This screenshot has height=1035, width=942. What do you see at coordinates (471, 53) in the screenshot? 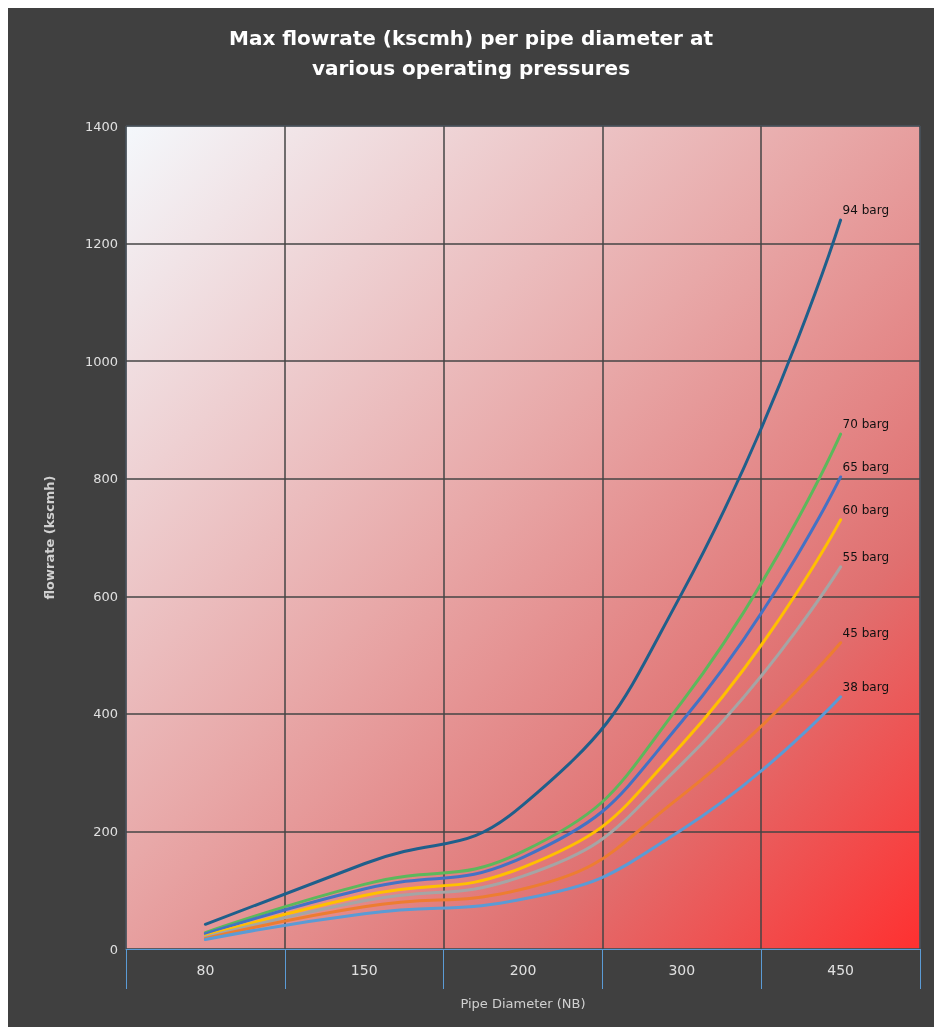
I see `chart-title: Max flowrate (kscmh) per pipe diameter at various operating pressures` at bounding box center [471, 53].